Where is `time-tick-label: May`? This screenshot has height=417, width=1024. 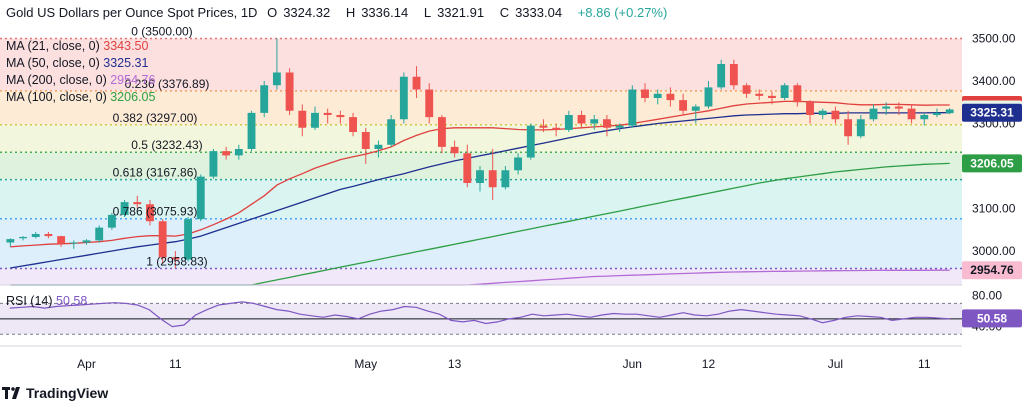 time-tick-label: May is located at coordinates (365, 364).